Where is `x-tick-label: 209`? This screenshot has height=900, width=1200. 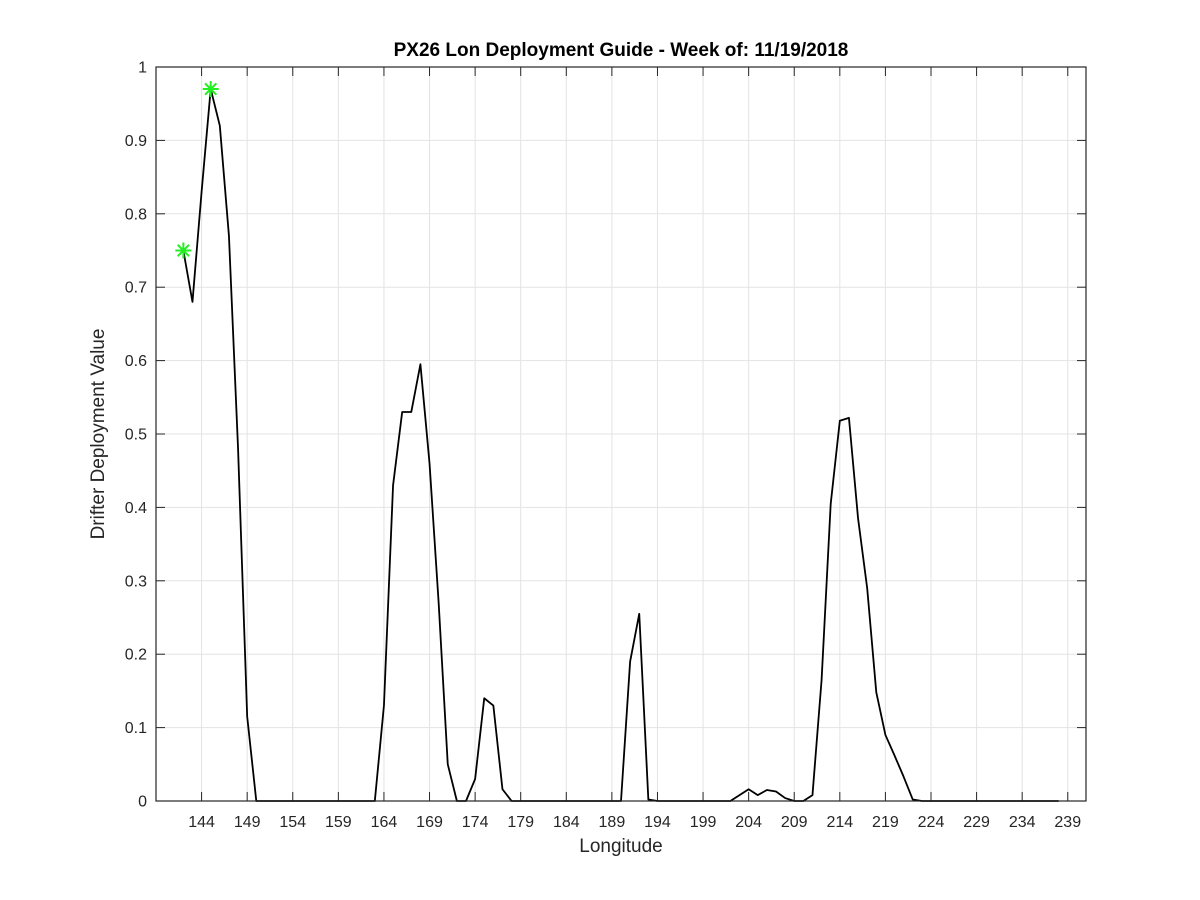 x-tick-label: 209 is located at coordinates (794, 822).